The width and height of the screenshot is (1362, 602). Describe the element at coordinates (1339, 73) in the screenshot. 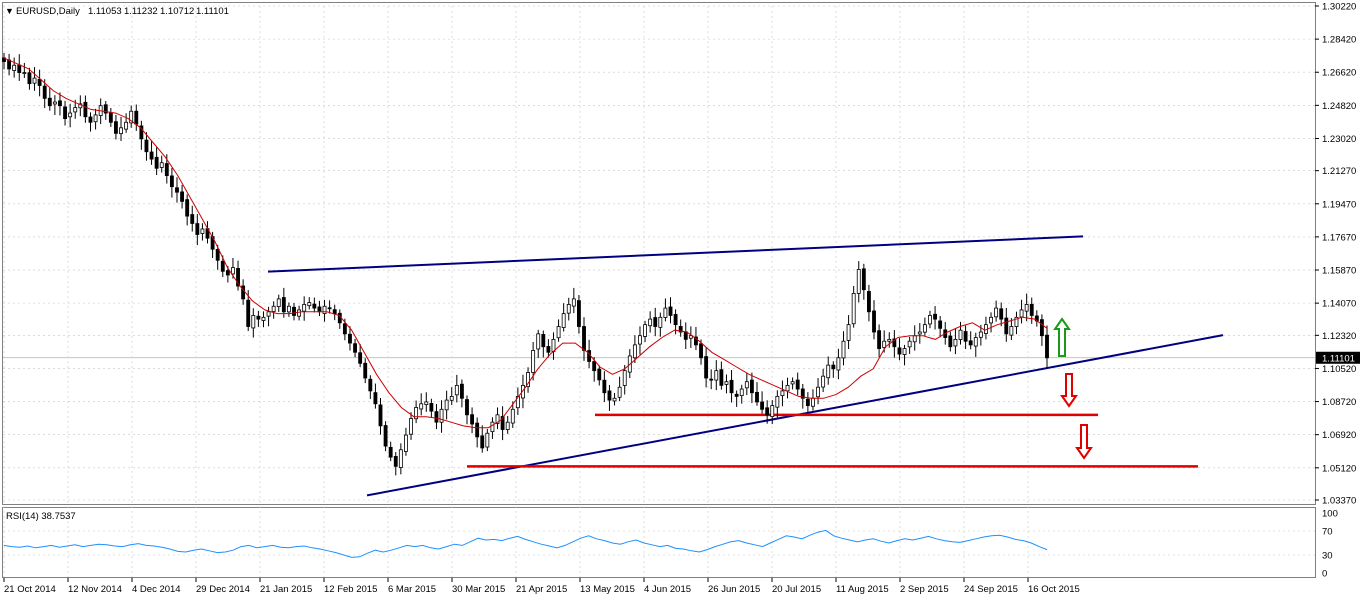

I see `price-tick-label: 1.26620` at that location.